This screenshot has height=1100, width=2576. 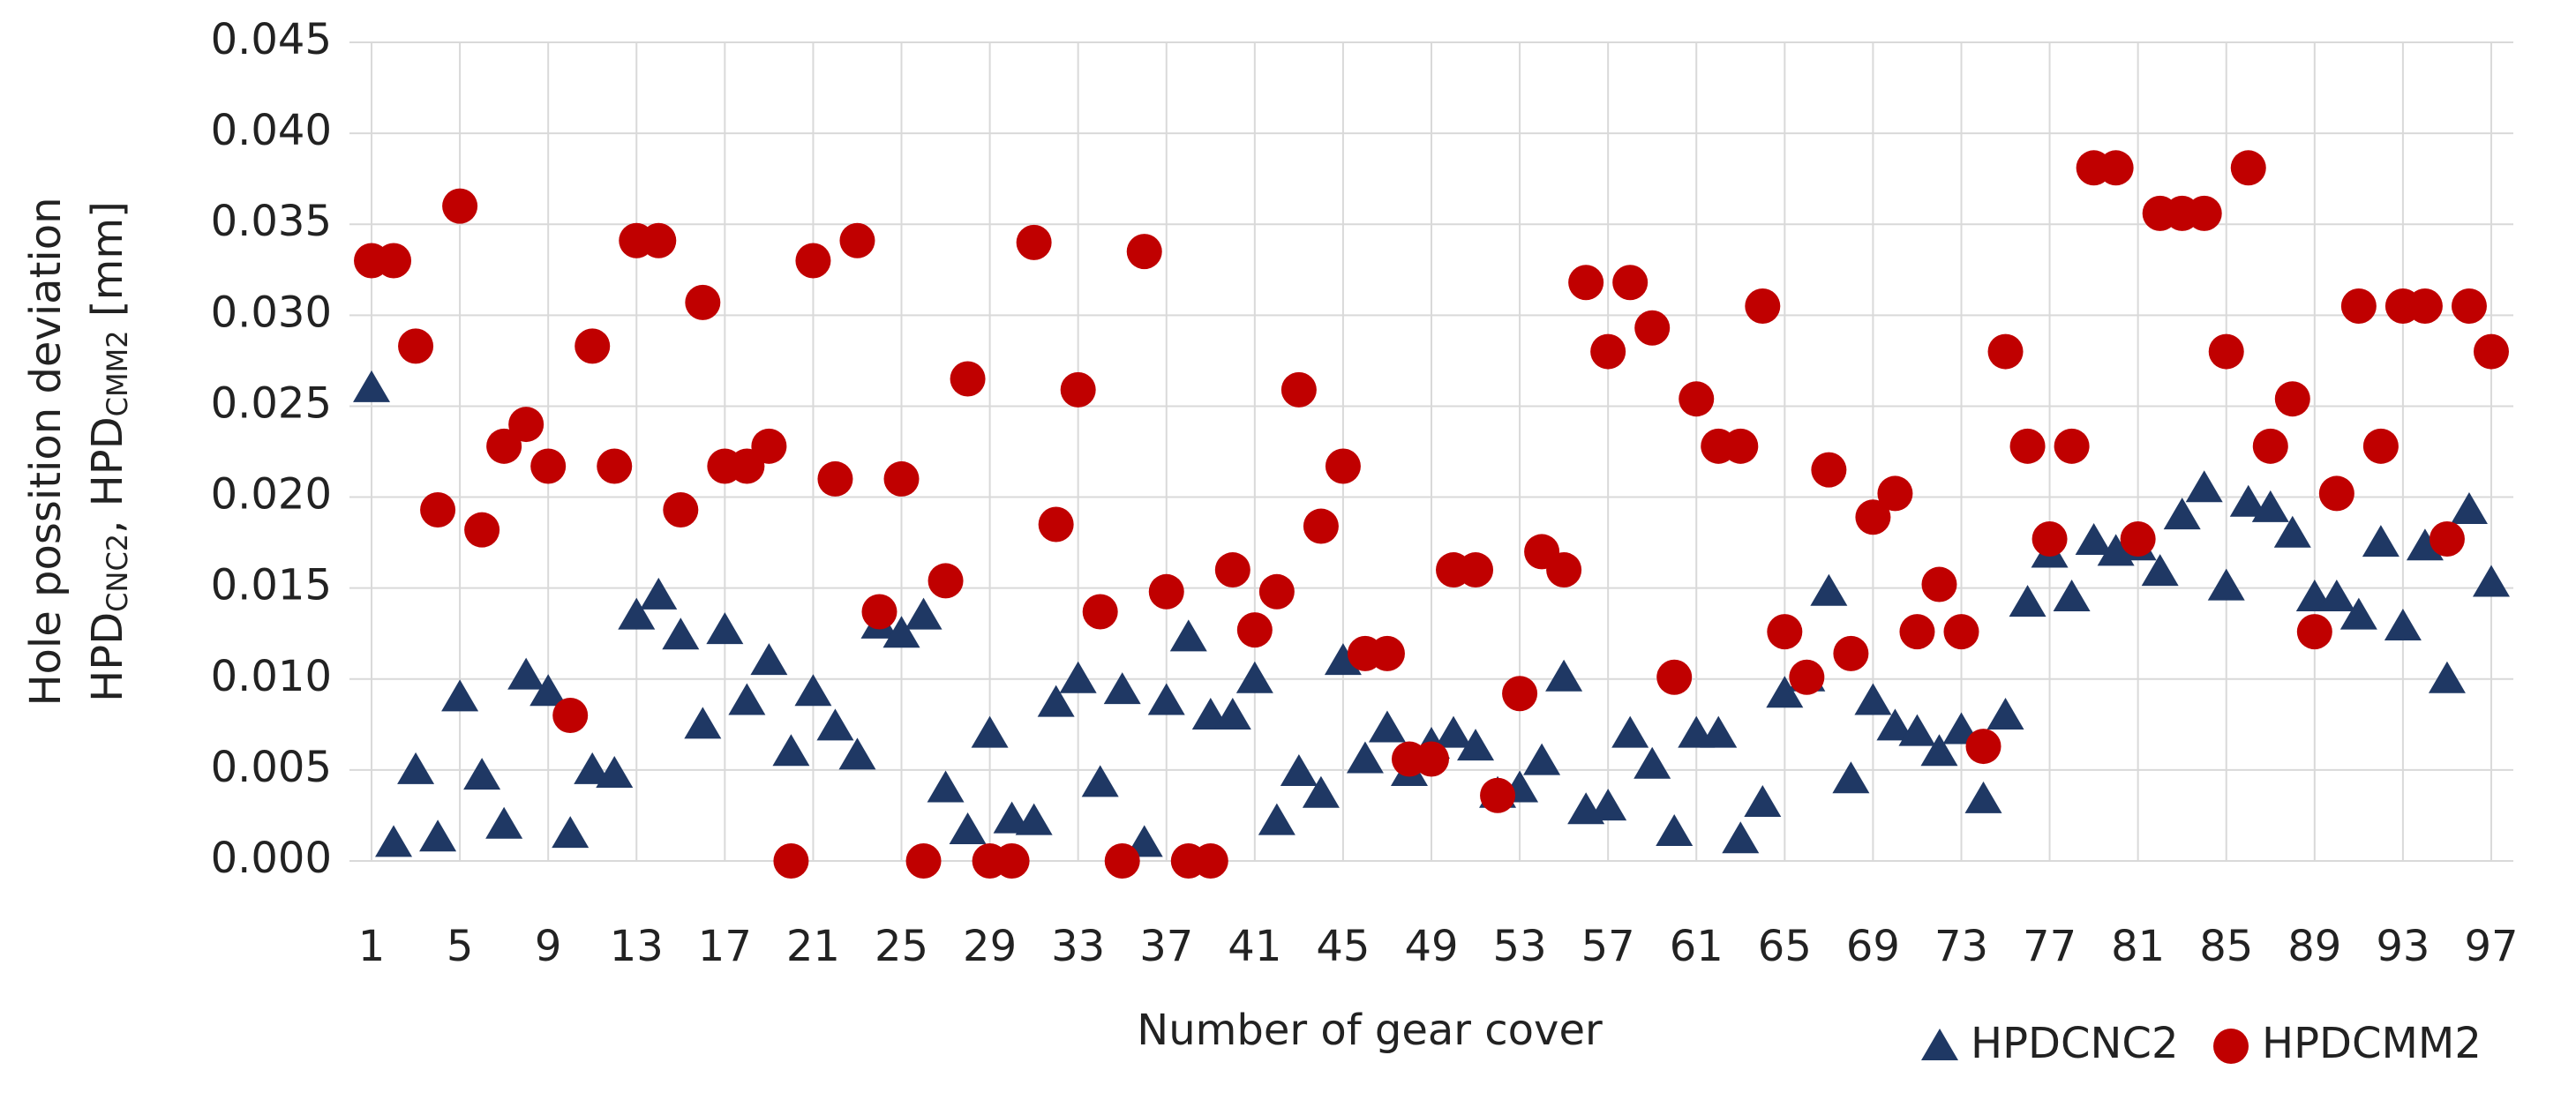 What do you see at coordinates (271, 585) in the screenshot?
I see `y-tick-label: 0.015` at bounding box center [271, 585].